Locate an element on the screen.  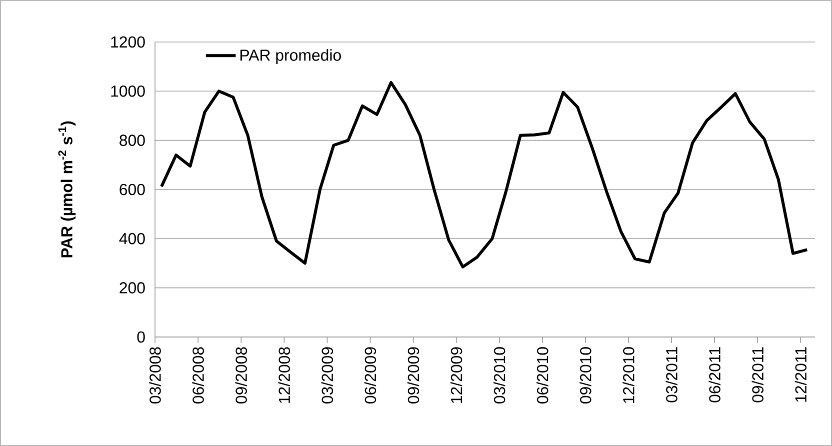
x-tick-label: 09/2008 is located at coordinates (241, 375).